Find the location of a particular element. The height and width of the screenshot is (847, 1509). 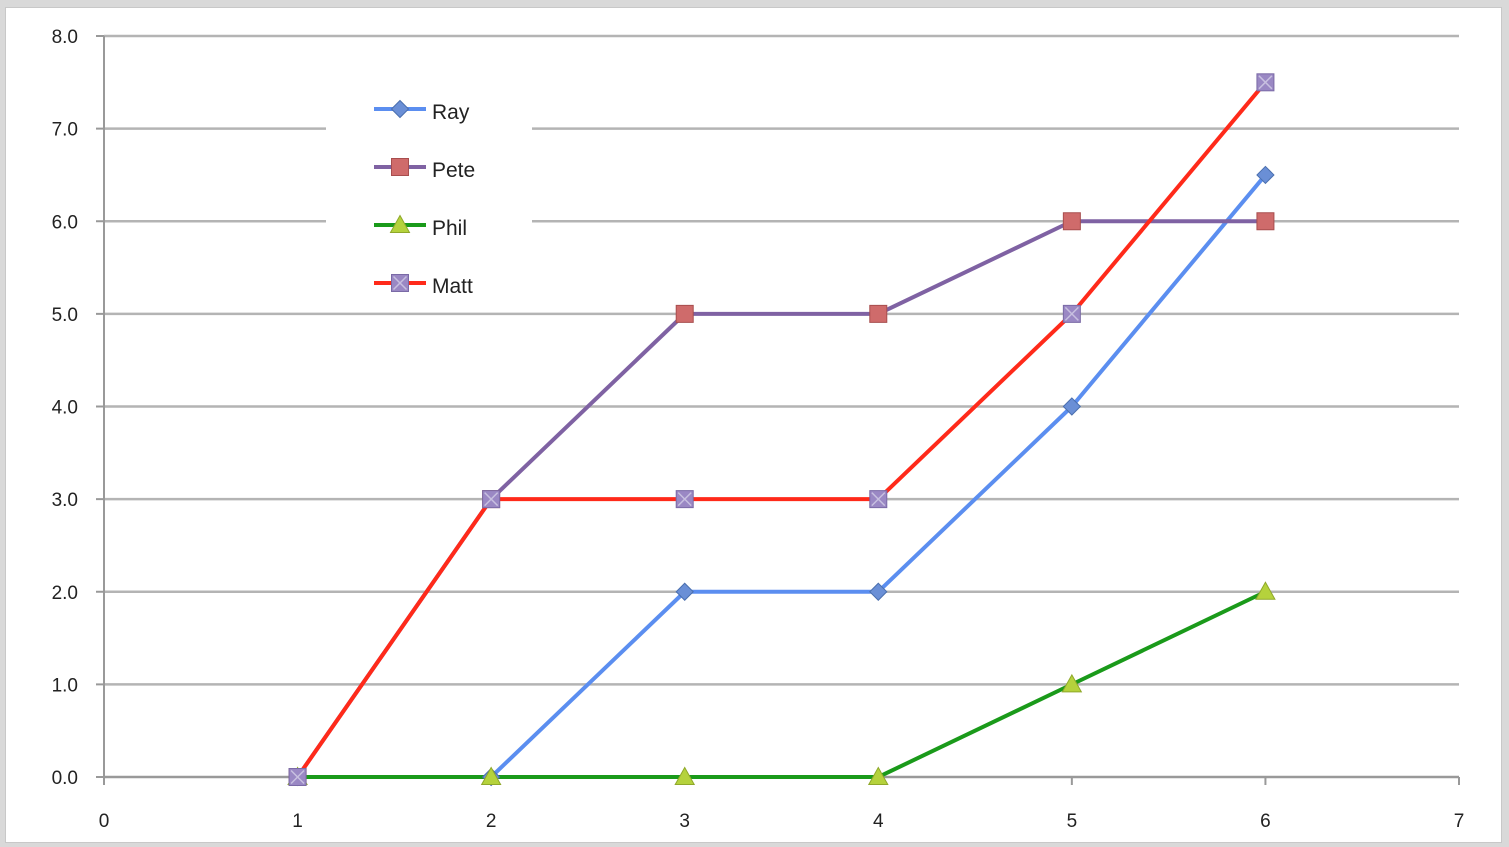

x-tick-label-6: 6 is located at coordinates (1265, 821).